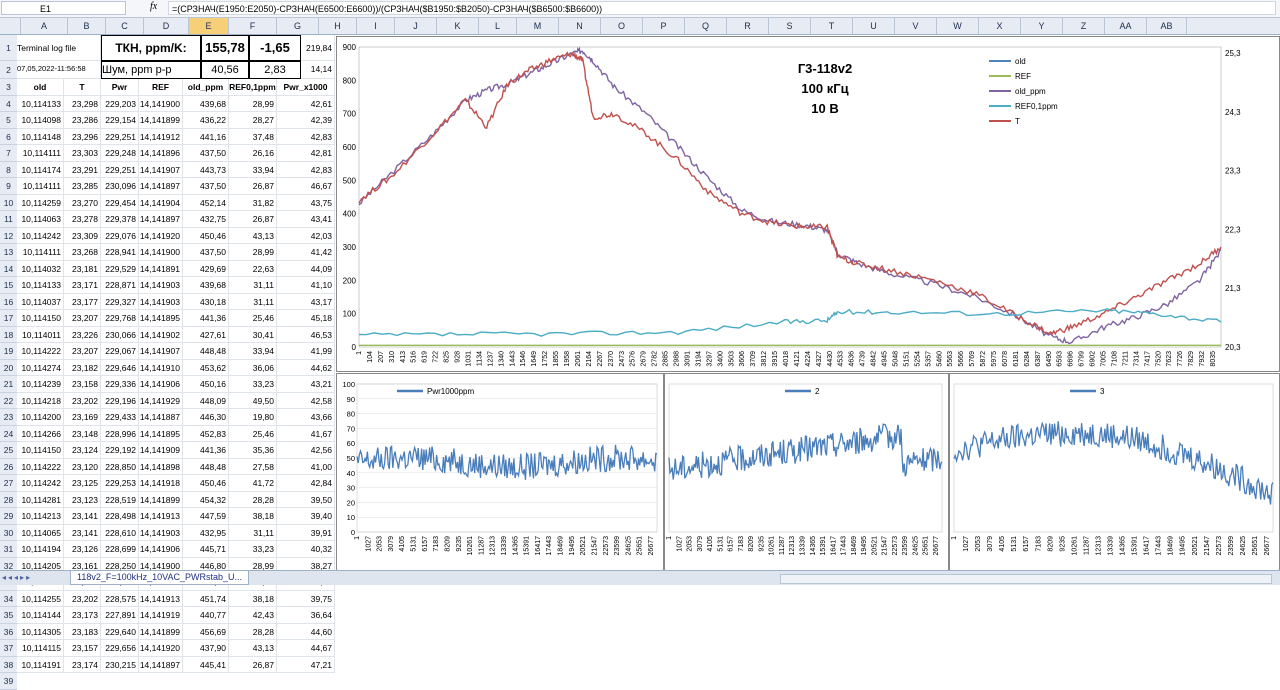 Image resolution: width=1280 pixels, height=690 pixels. I want to click on table-cell: 10,114191, so click(40, 664).